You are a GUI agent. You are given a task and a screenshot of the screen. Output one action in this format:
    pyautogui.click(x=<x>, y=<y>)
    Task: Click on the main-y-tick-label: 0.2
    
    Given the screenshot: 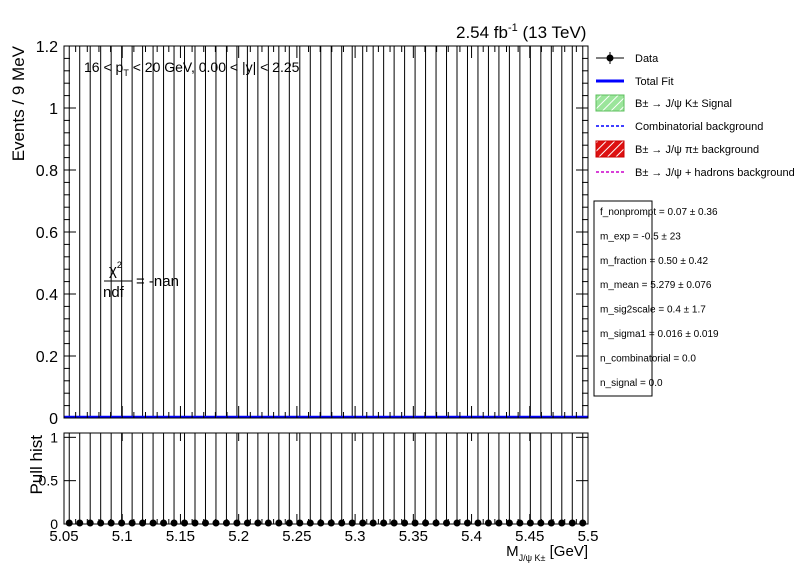 What is the action you would take?
    pyautogui.click(x=47, y=357)
    